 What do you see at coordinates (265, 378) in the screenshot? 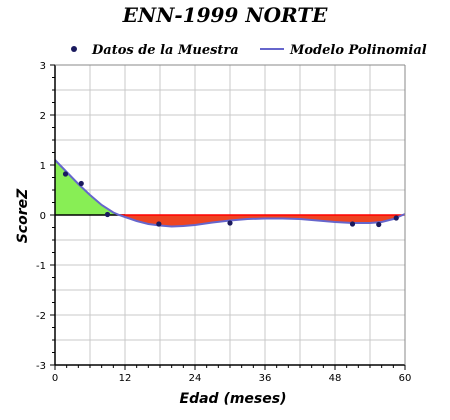
I see `x-tick-label: 36` at bounding box center [265, 378].